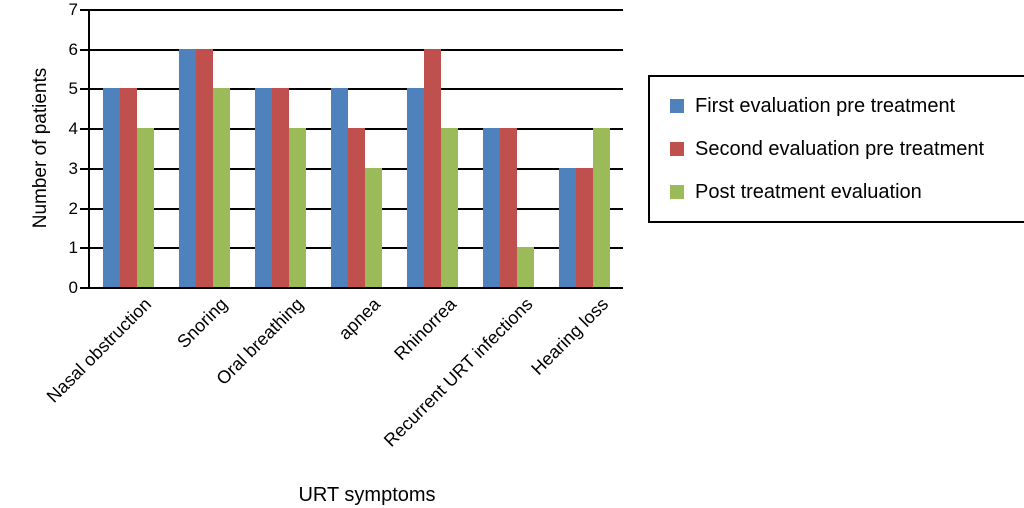 The height and width of the screenshot is (508, 1024). What do you see at coordinates (808, 192) in the screenshot?
I see `legend-label: Post treatment evaluation` at bounding box center [808, 192].